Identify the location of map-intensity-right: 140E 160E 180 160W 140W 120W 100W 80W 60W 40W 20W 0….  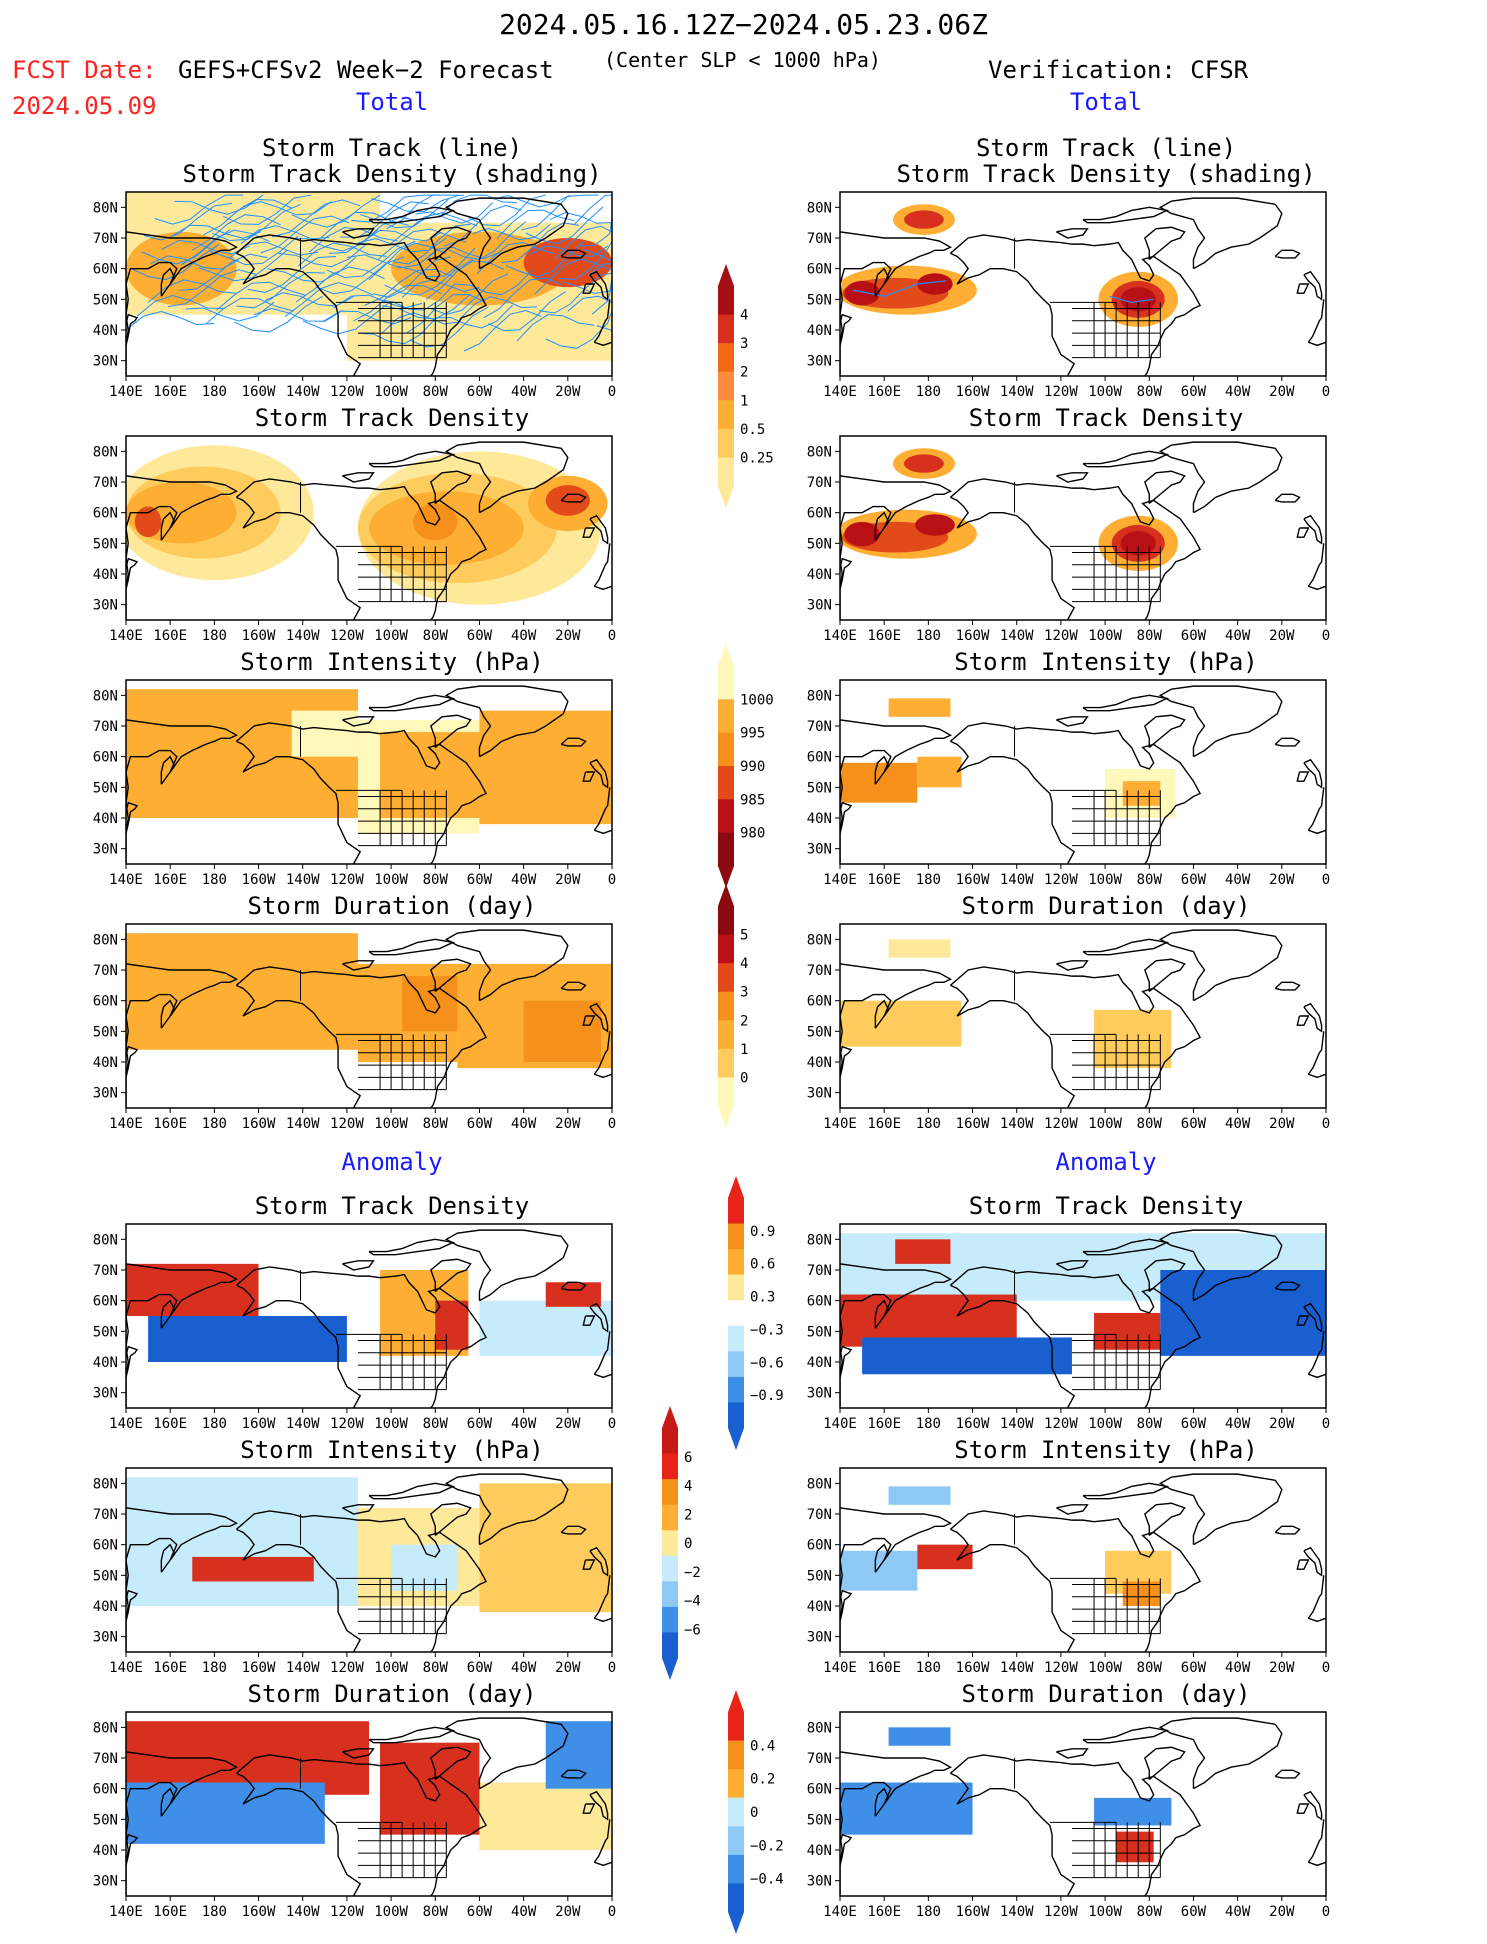
(1079, 783).